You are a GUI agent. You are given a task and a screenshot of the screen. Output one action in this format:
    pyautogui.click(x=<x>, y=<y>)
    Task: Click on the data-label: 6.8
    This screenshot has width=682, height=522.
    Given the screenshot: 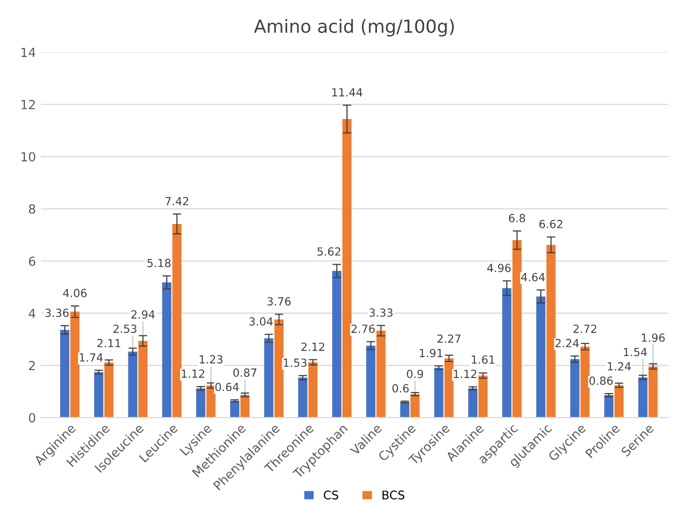 What is the action you would take?
    pyautogui.click(x=517, y=218)
    